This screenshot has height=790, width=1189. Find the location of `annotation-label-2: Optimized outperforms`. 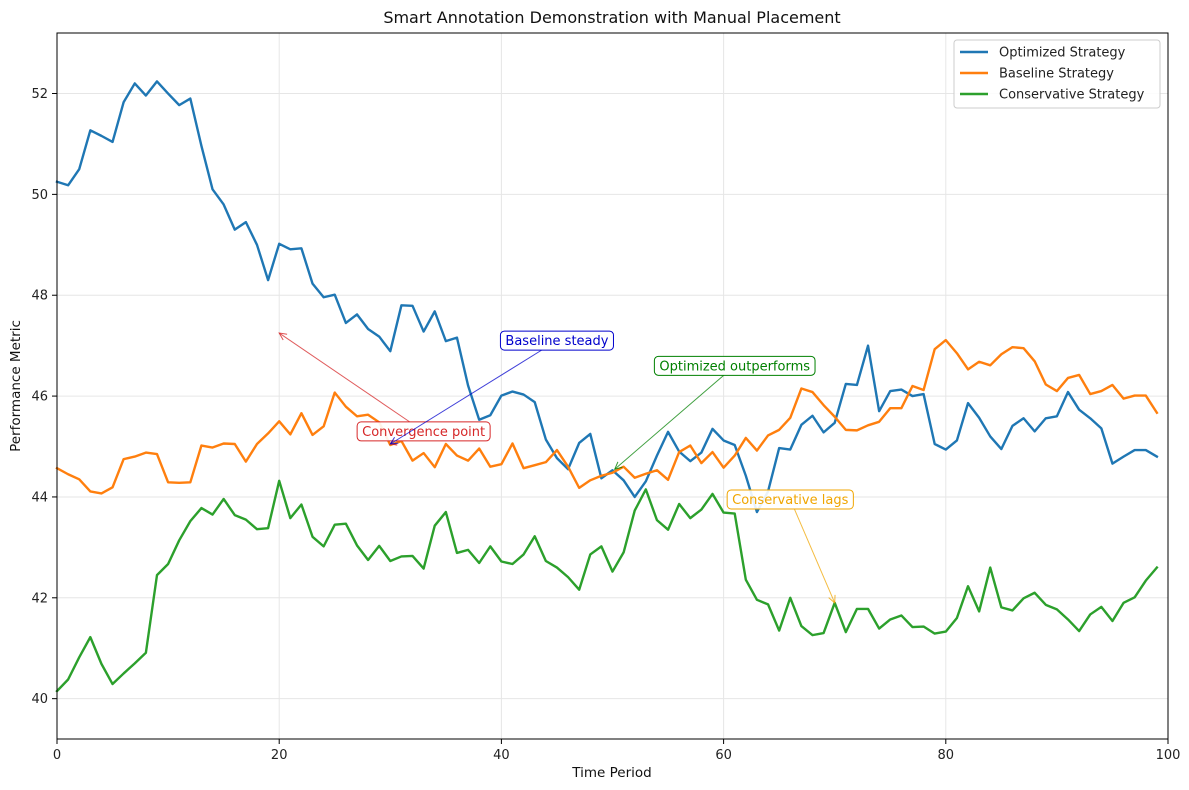

annotation-label-2: Optimized outperforms is located at coordinates (734, 366).